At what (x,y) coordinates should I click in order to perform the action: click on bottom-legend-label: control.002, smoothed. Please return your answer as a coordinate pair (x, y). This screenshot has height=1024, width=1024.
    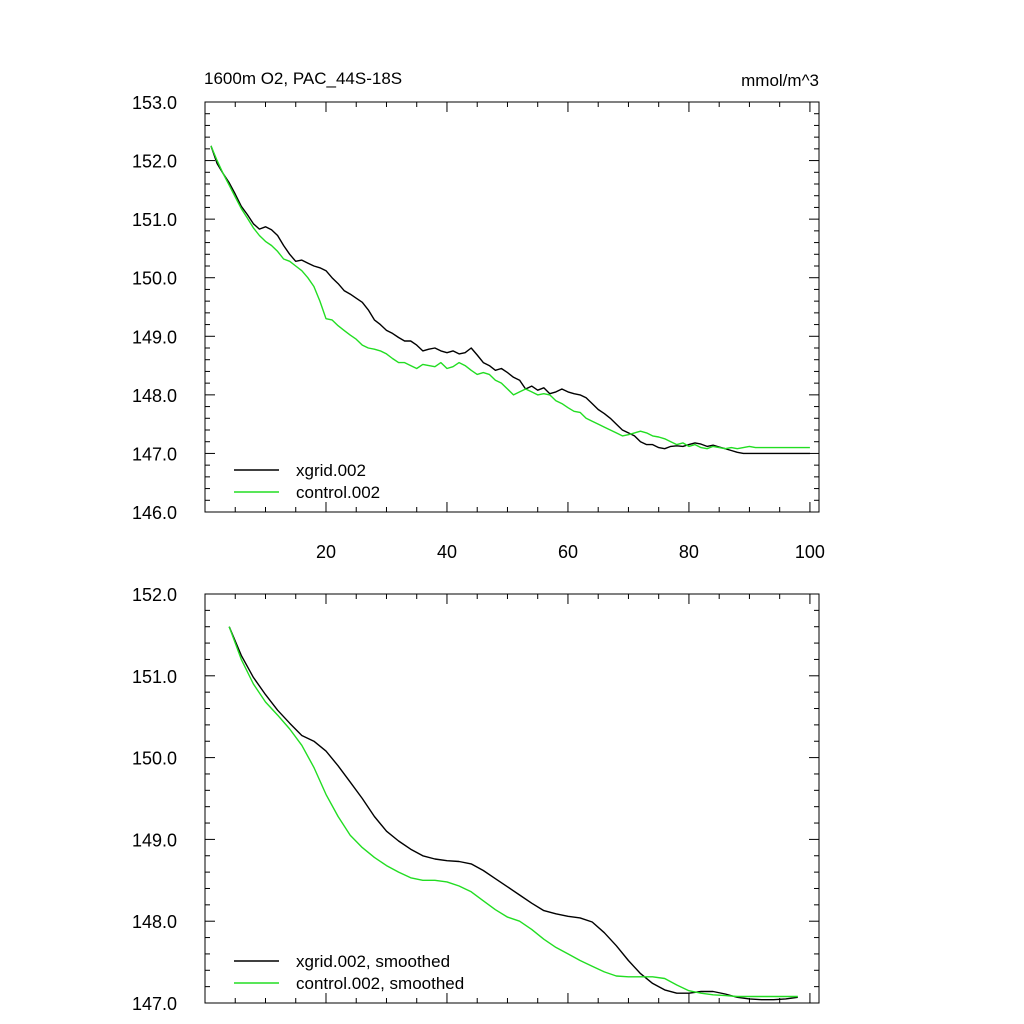
    Looking at the image, I should click on (380, 983).